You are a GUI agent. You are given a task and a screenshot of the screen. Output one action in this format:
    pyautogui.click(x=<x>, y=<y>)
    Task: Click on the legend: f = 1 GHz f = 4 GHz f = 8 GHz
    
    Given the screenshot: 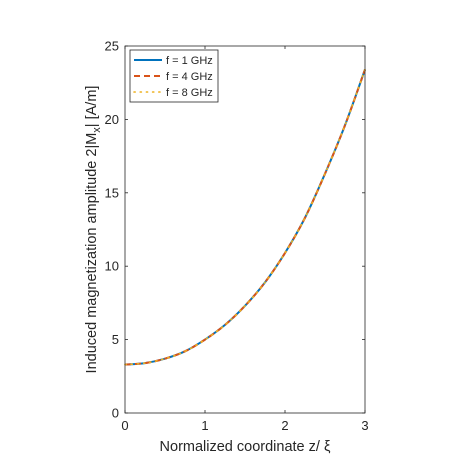 What is the action you would take?
    pyautogui.click(x=174, y=76)
    